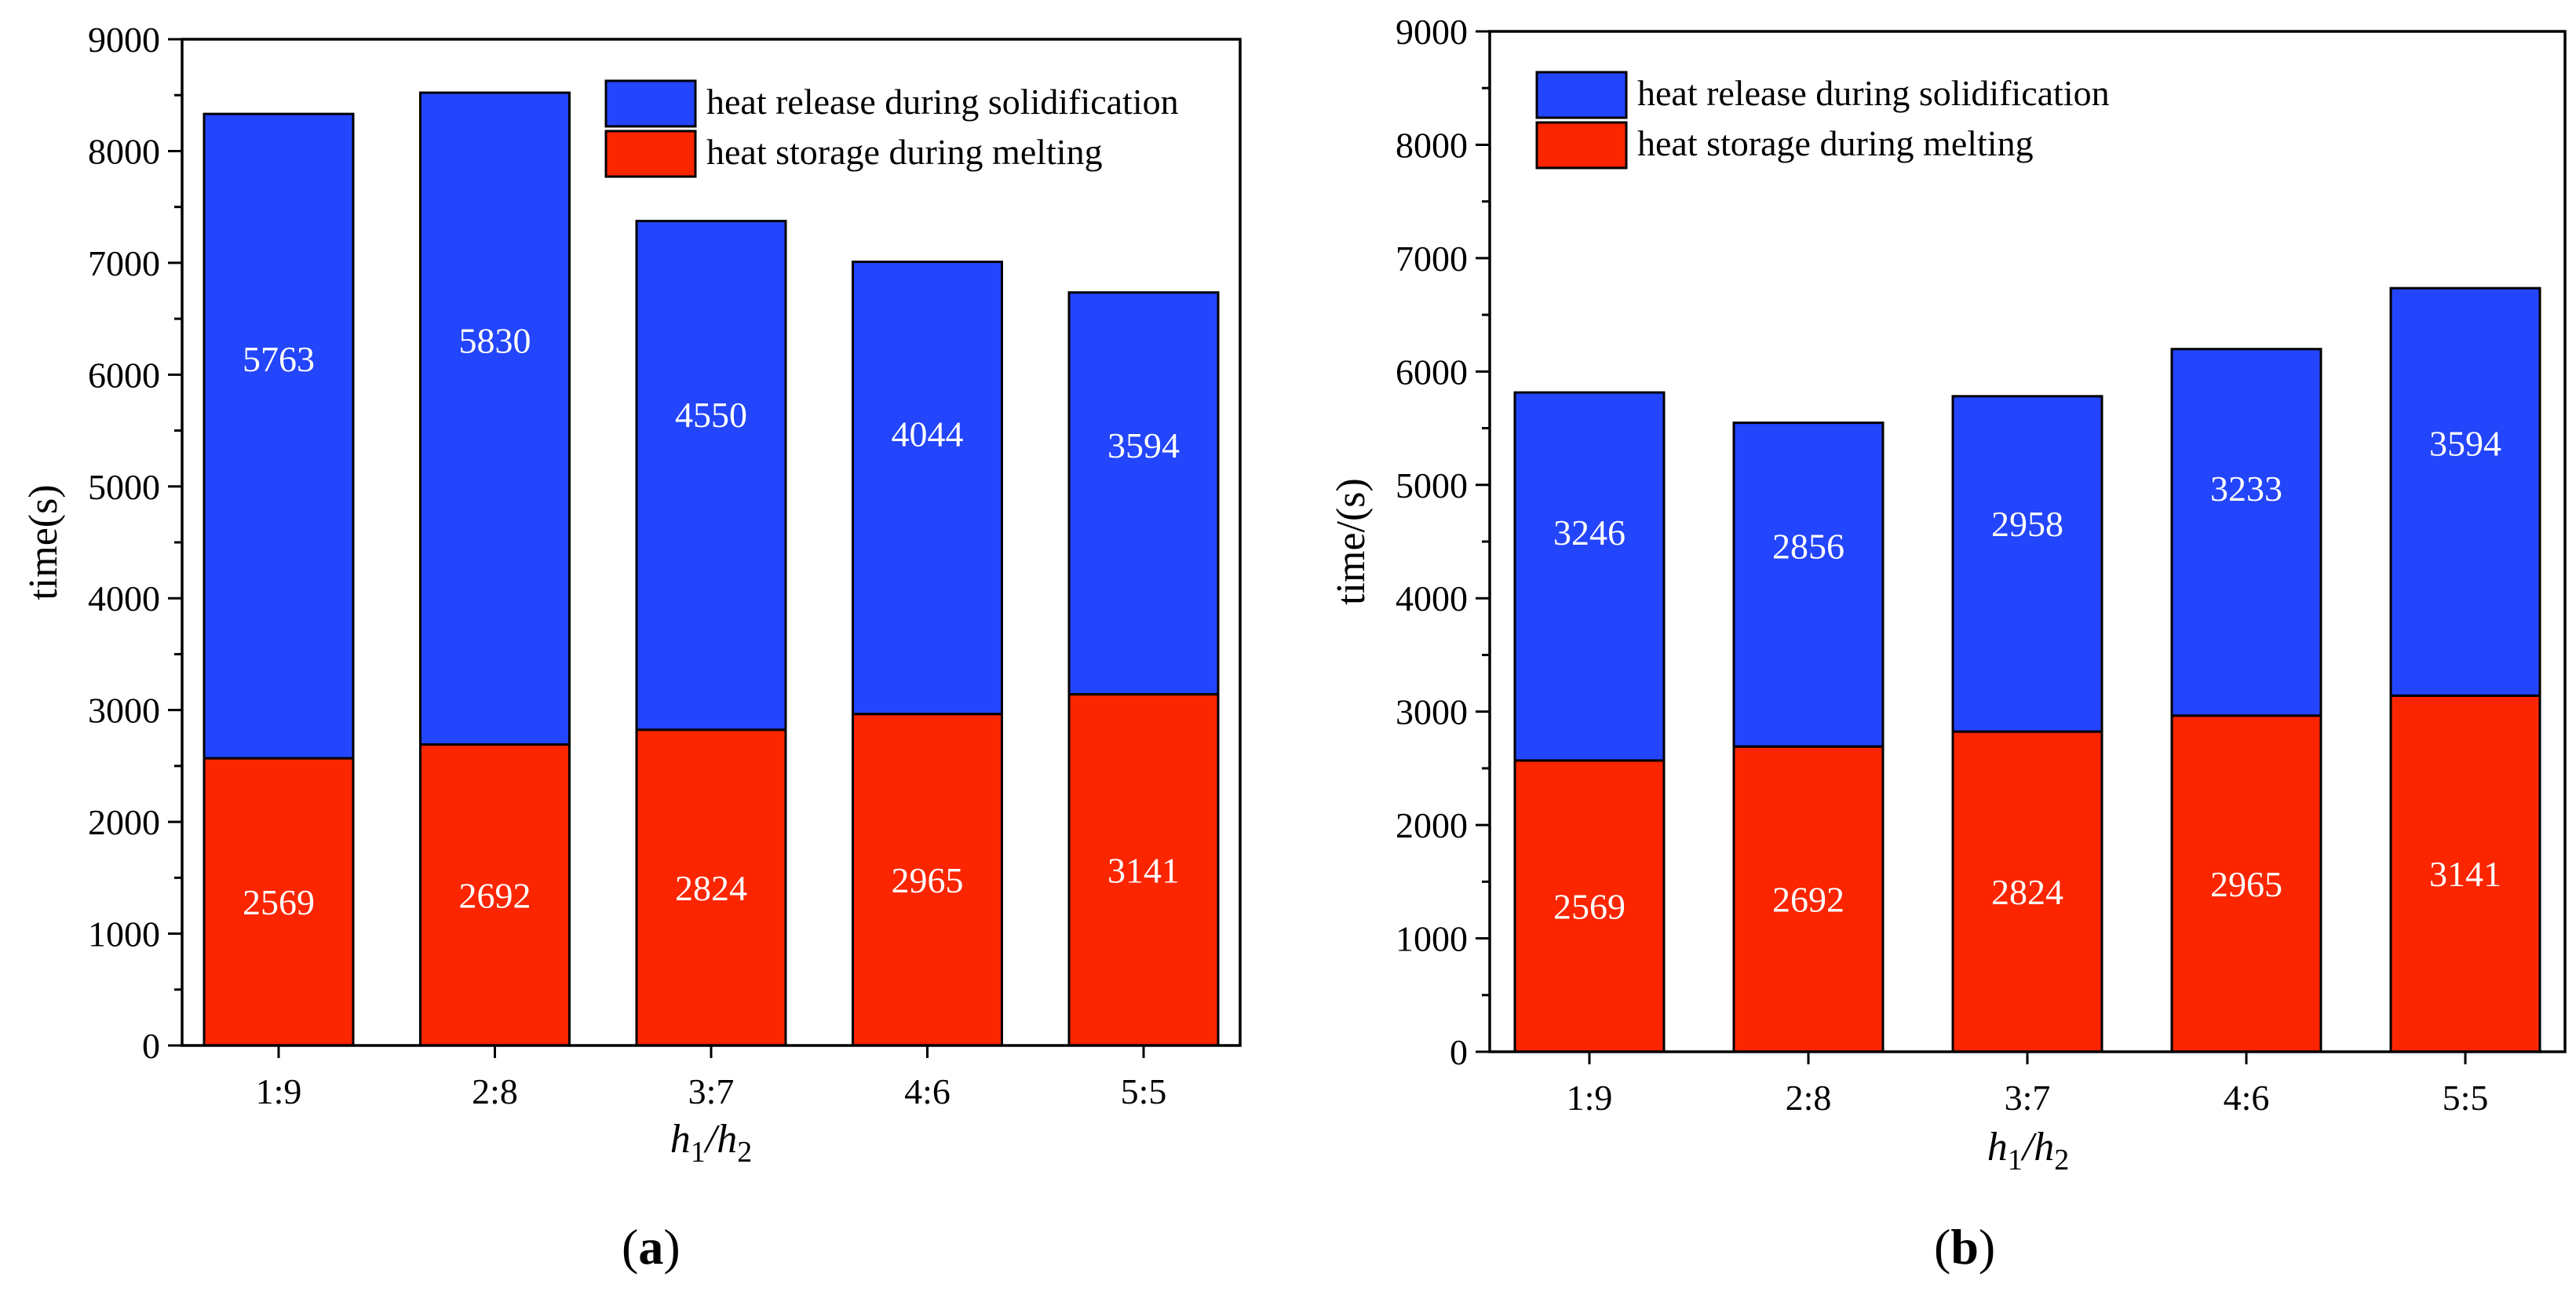 Image resolution: width=2576 pixels, height=1299 pixels. What do you see at coordinates (651, 1247) in the screenshot?
I see `panel-label-a: (a)` at bounding box center [651, 1247].